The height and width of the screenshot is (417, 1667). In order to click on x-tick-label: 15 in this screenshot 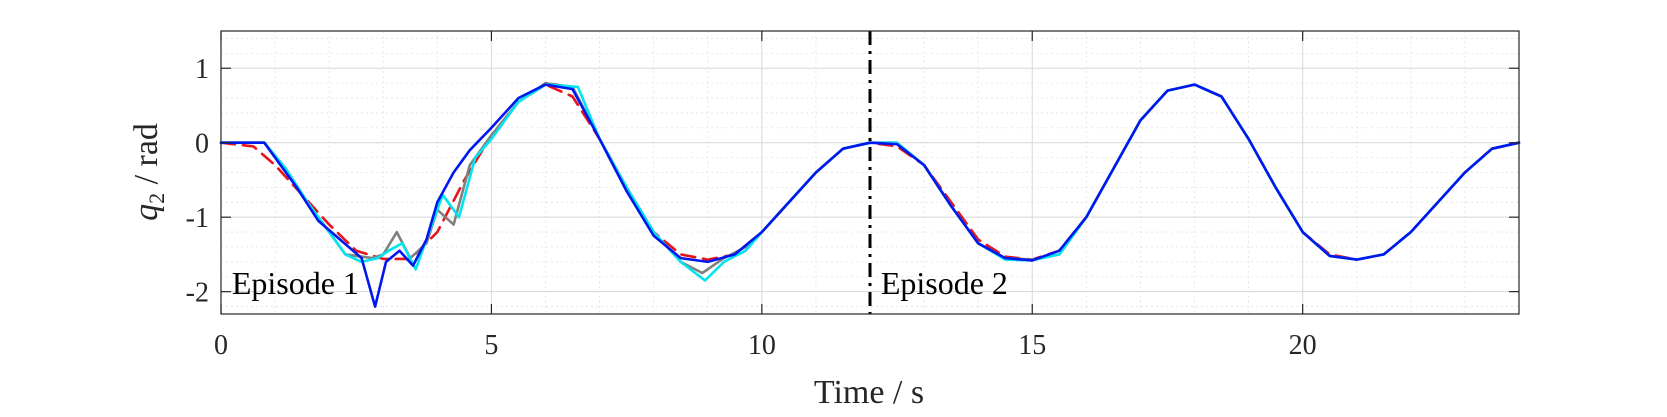, I will do `click(1032, 345)`.